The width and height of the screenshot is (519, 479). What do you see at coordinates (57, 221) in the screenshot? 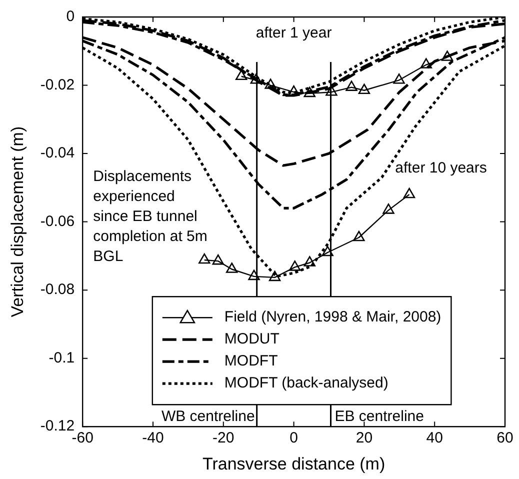
I see `y-tick-label: -0.06` at bounding box center [57, 221].